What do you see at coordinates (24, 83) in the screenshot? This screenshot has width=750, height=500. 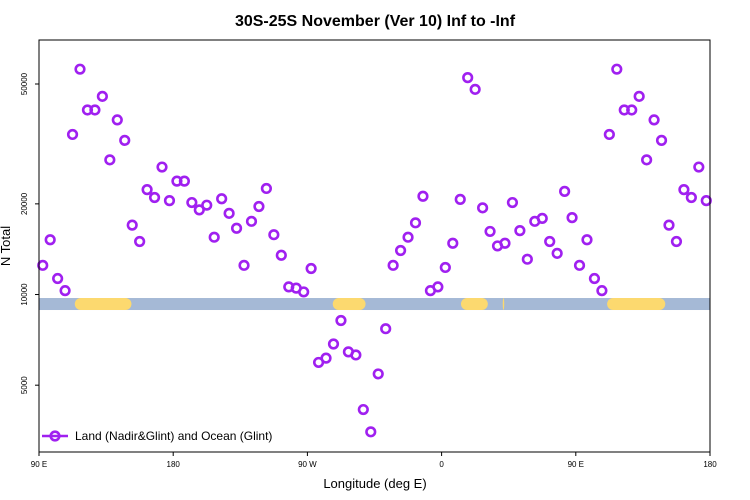 I see `y-tick-label: 50000` at bounding box center [24, 83].